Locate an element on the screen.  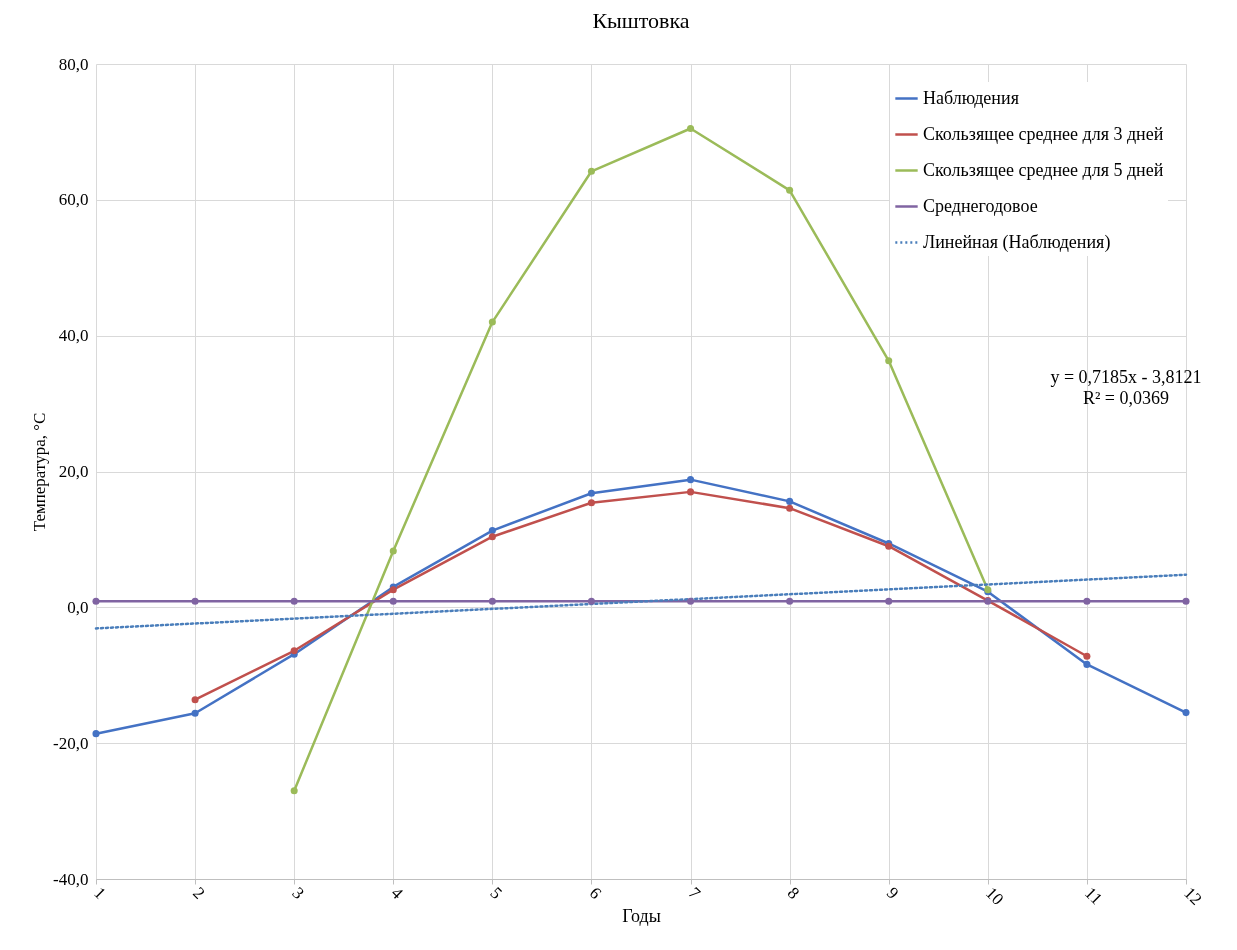
x-tick-label: 1 is located at coordinates (100, 893).